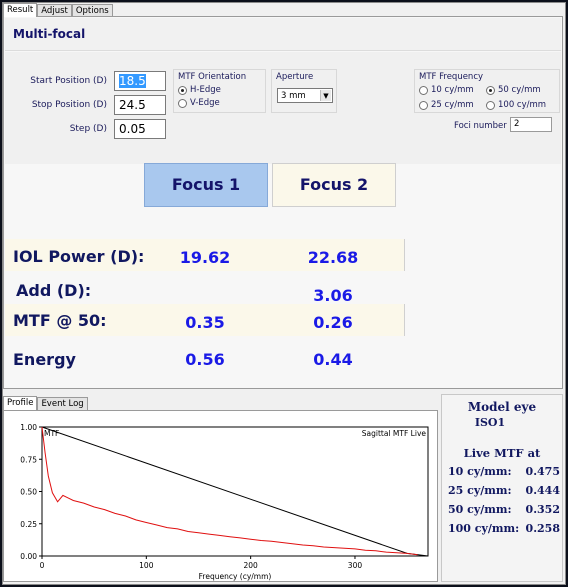 This screenshot has height=587, width=568. I want to click on radio-h-edge: H-Edge, so click(199, 90).